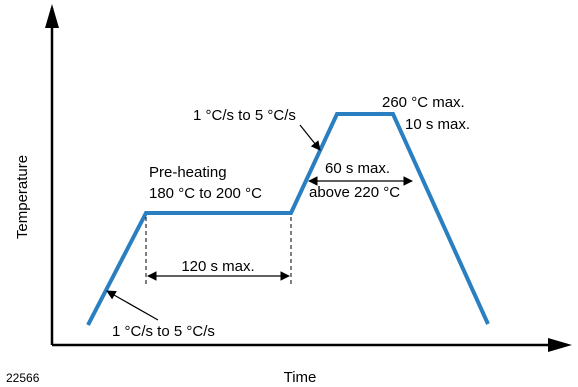 The width and height of the screenshot is (578, 387). I want to click on ramp-up-1-leader-arrow-icon, so click(132, 305).